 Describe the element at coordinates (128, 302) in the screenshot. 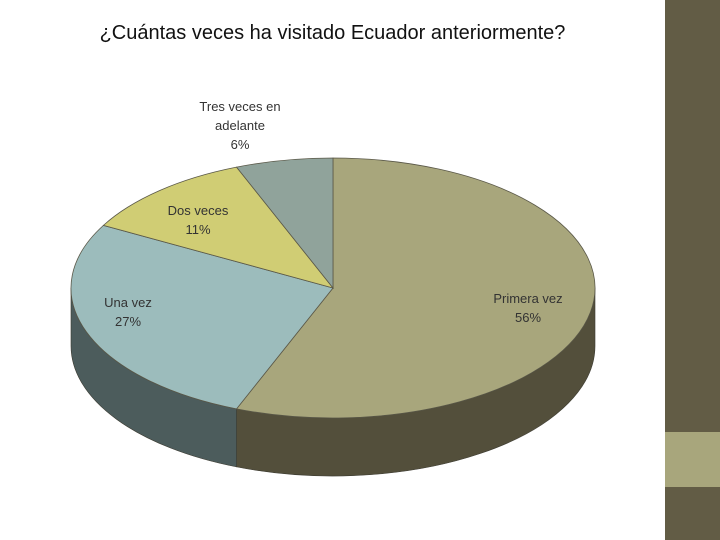

I see `slice-label-1: Una vez` at that location.